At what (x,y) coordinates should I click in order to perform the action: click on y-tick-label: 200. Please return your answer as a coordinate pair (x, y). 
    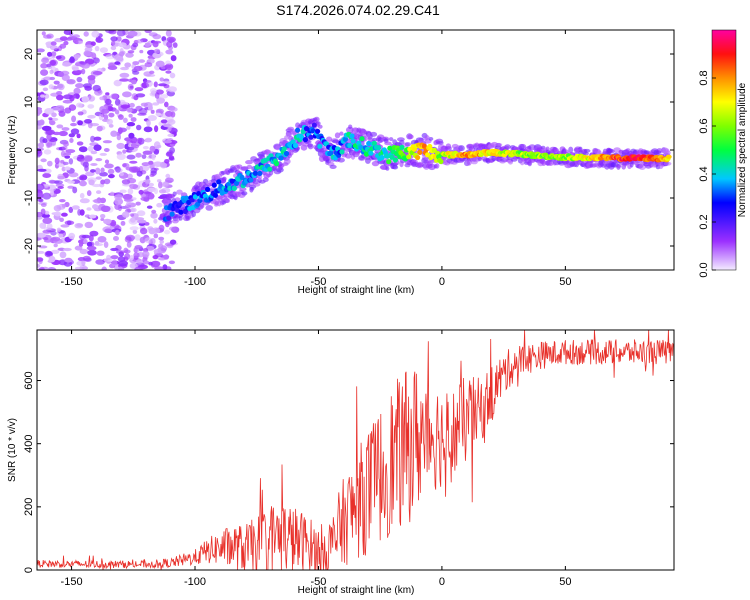
    Looking at the image, I should click on (29, 507).